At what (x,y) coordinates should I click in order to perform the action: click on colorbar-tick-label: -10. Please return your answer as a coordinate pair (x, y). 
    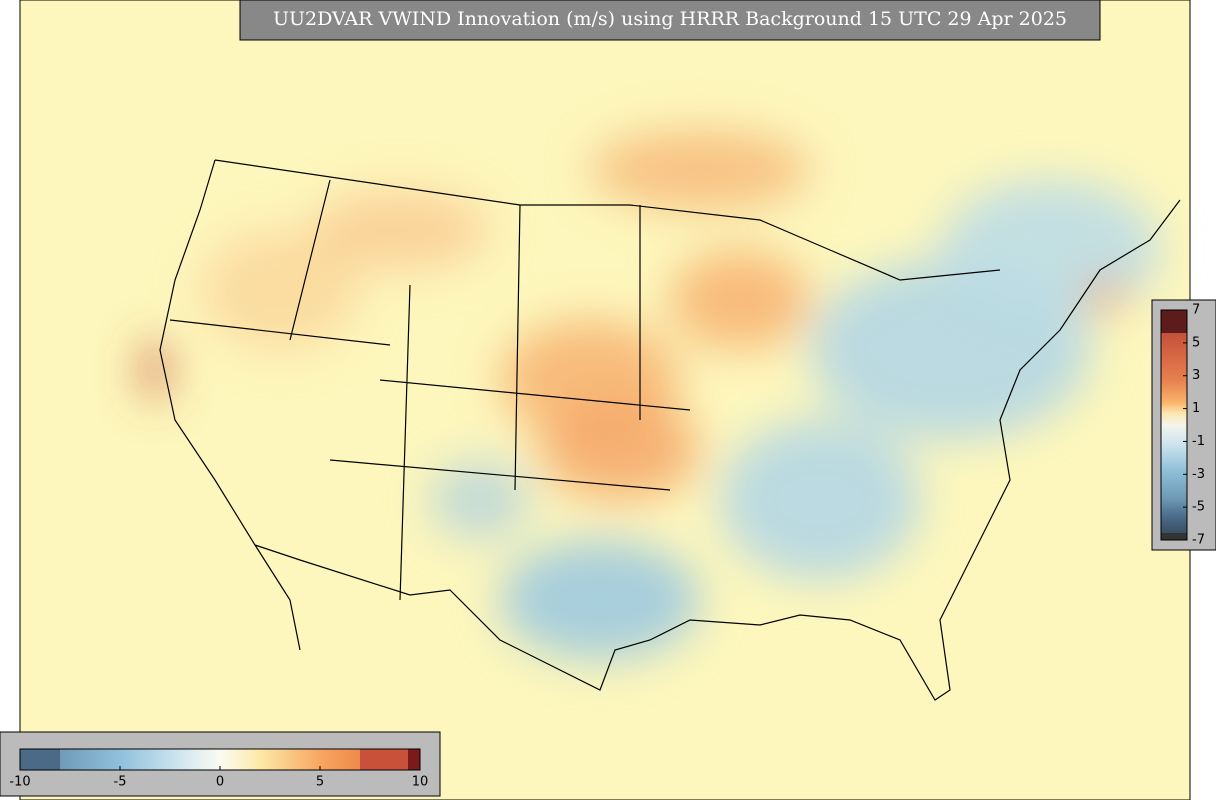
    Looking at the image, I should click on (19, 782).